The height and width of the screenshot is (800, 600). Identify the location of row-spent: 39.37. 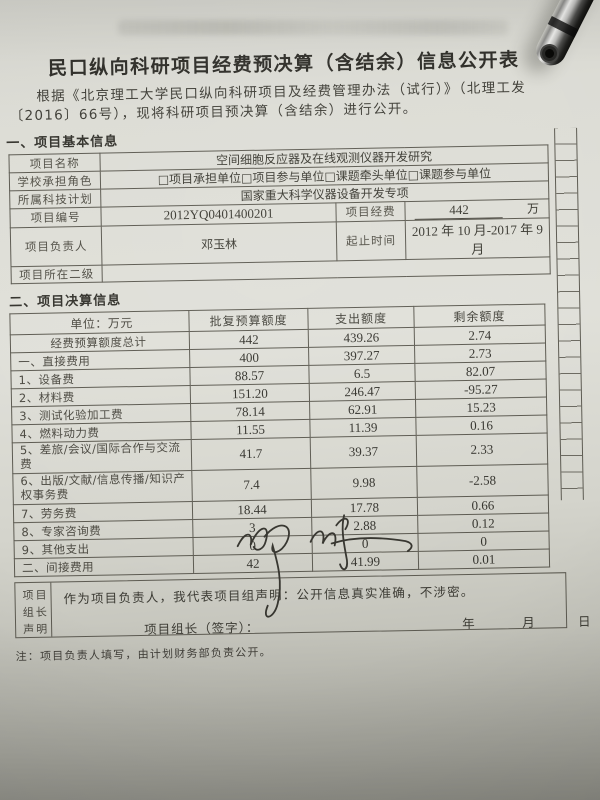
(363, 452).